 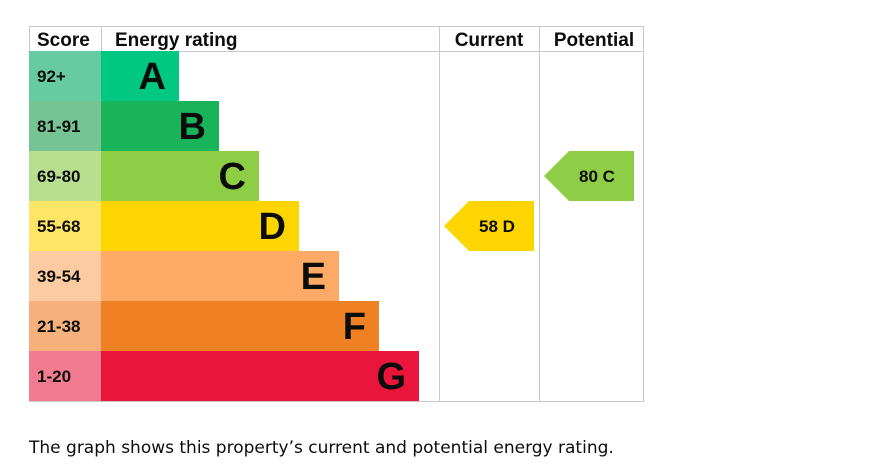 I want to click on score-label-f: 21-38, so click(x=58, y=326).